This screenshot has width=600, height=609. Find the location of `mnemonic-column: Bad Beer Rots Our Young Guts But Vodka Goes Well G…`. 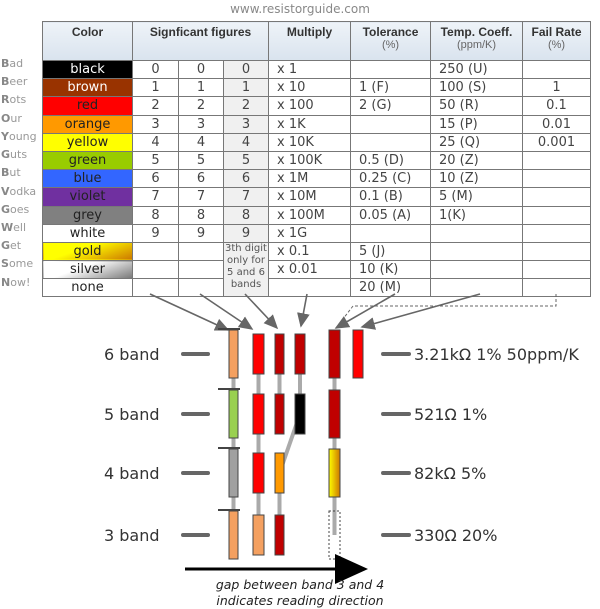

mnemonic-column: Bad Beer Rots Our Young Guts But Vodka Goes Well G… is located at coordinates (21, 173).